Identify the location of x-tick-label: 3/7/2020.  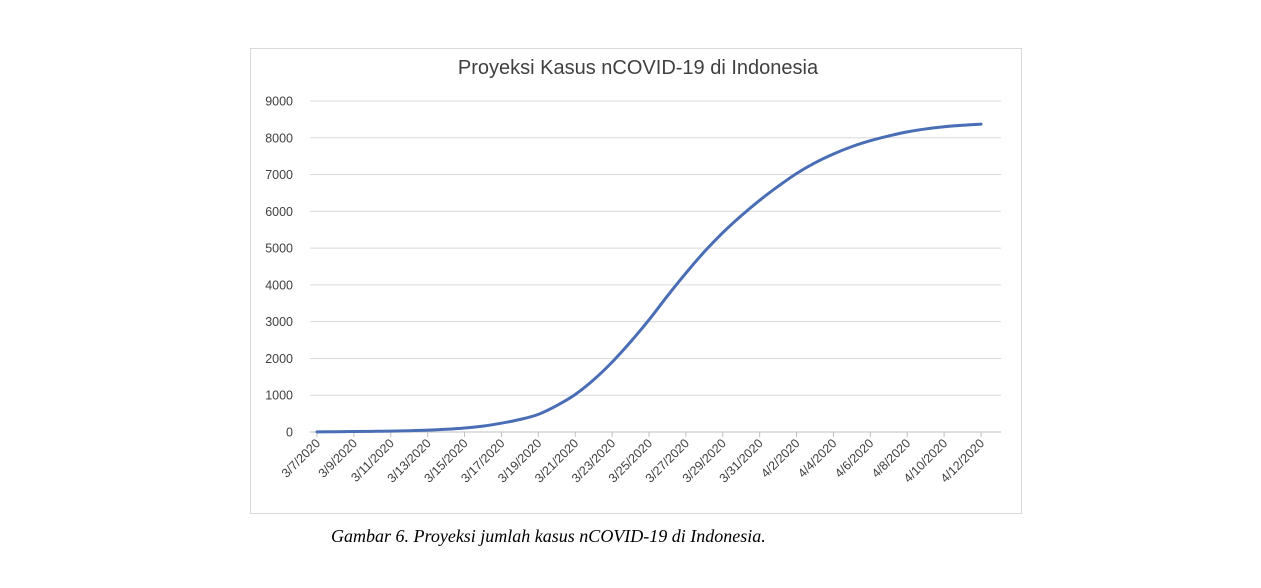
(301, 458).